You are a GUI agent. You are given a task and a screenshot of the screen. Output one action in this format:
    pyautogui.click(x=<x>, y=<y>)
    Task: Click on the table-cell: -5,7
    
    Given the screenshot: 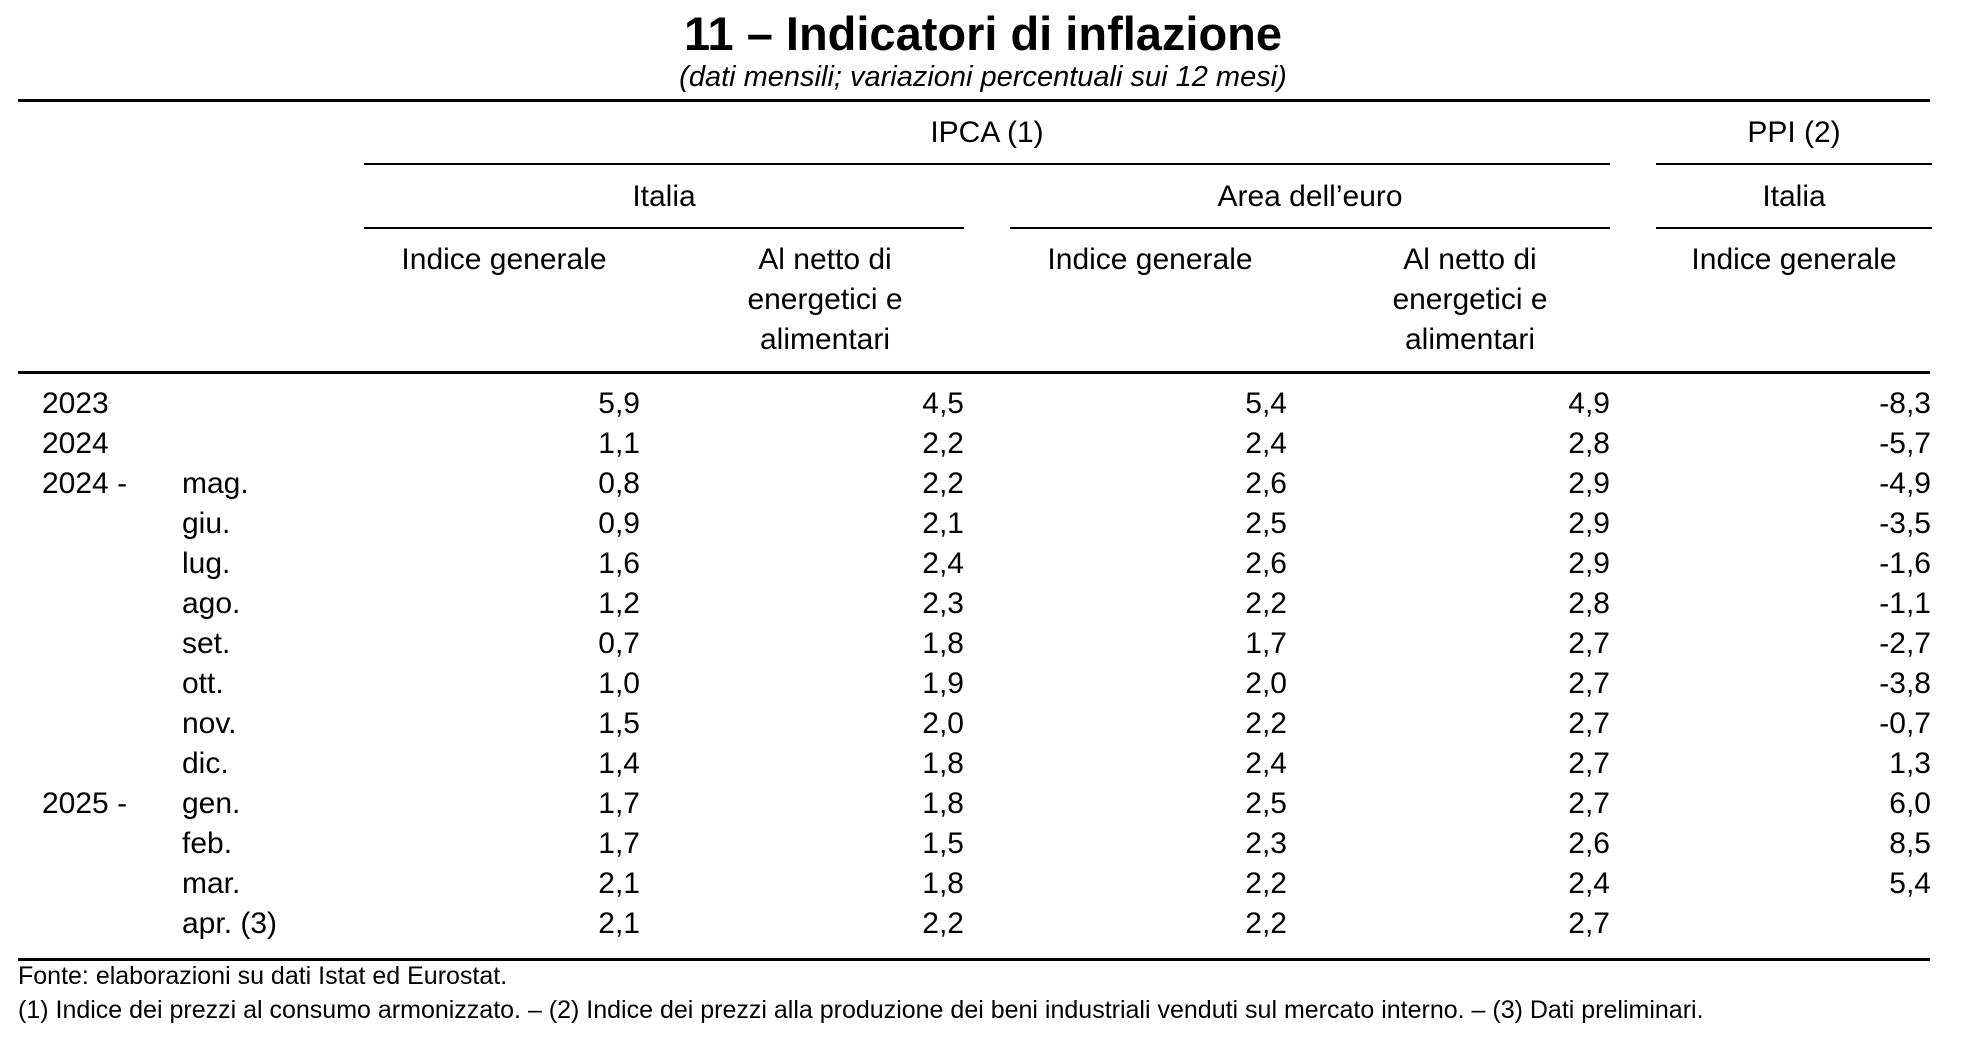 What is the action you would take?
    pyautogui.click(x=1905, y=443)
    